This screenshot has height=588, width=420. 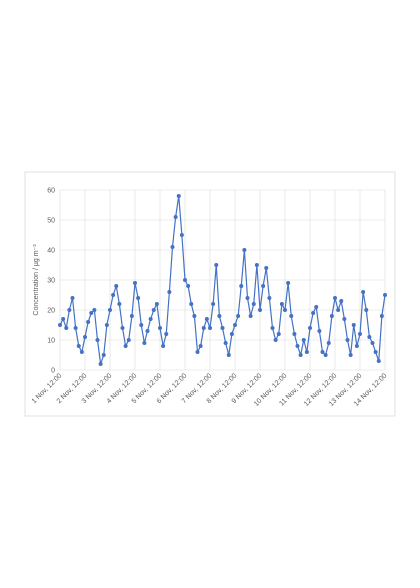 I want to click on y-tick-label: 30, so click(x=51, y=281).